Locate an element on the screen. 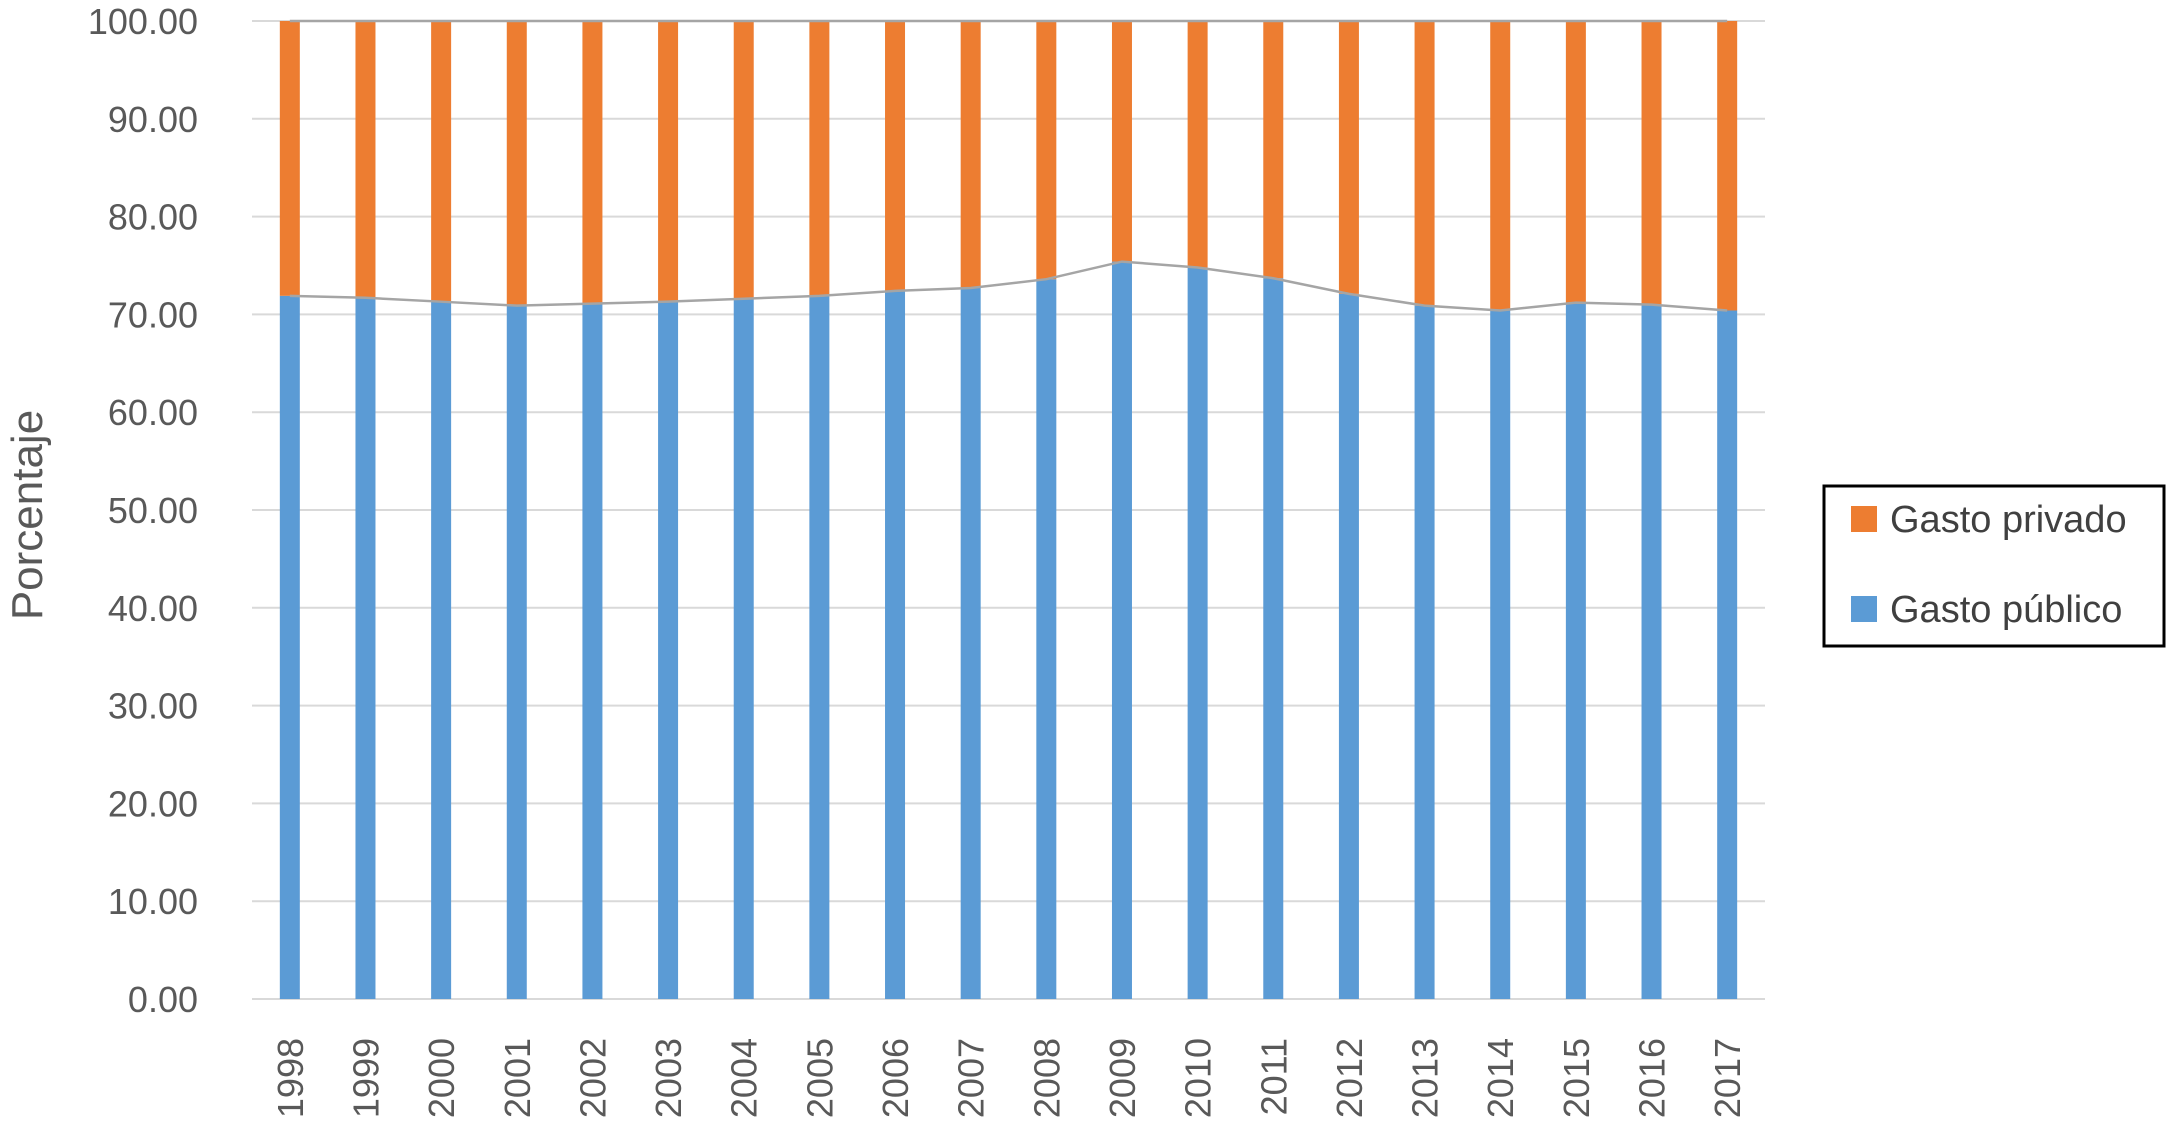 The width and height of the screenshot is (2171, 1136). legend-label: Gasto público is located at coordinates (2006, 610).